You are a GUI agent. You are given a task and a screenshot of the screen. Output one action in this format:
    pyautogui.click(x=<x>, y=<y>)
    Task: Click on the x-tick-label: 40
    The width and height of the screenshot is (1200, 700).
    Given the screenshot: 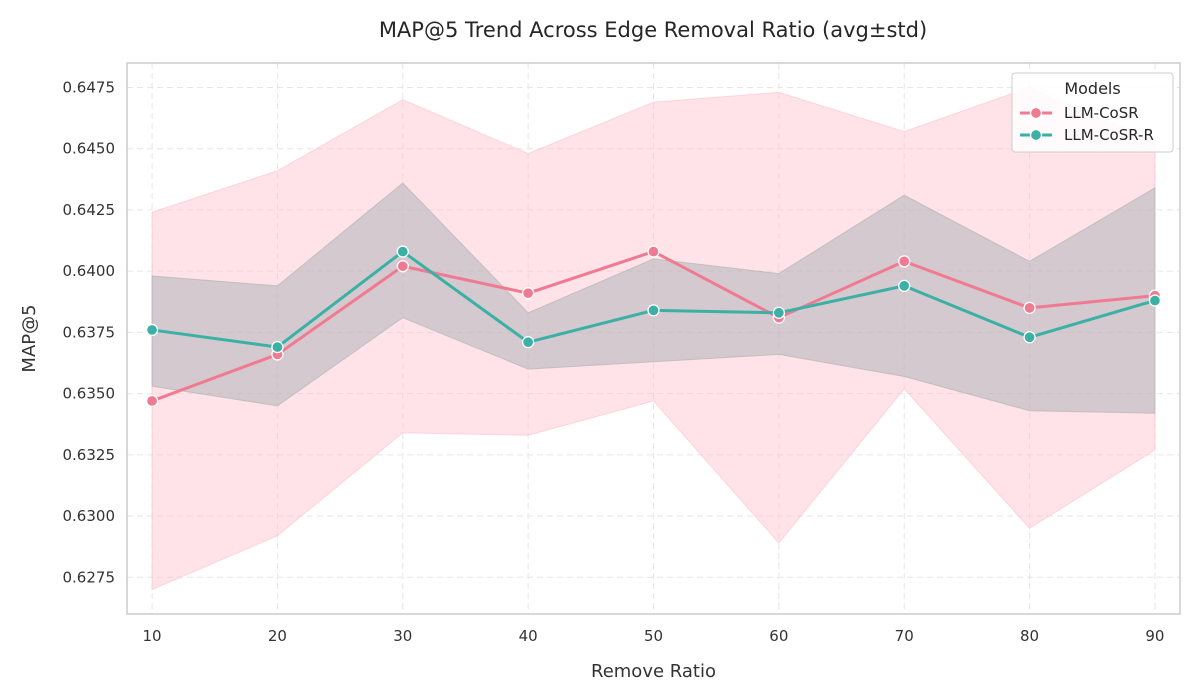 What is the action you would take?
    pyautogui.click(x=528, y=636)
    